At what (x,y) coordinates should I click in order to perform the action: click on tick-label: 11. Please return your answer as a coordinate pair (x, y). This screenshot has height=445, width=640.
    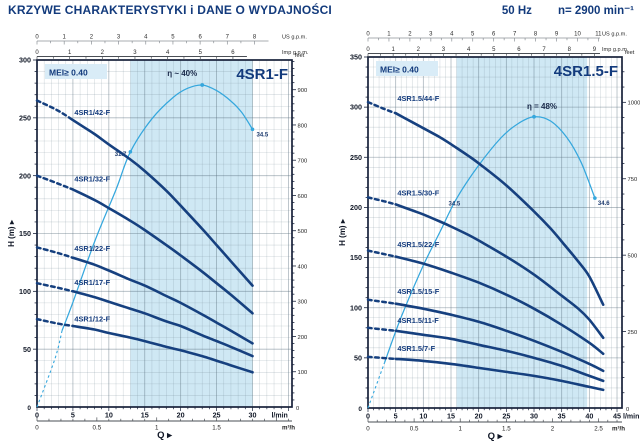
    Looking at the image, I should click on (598, 35).